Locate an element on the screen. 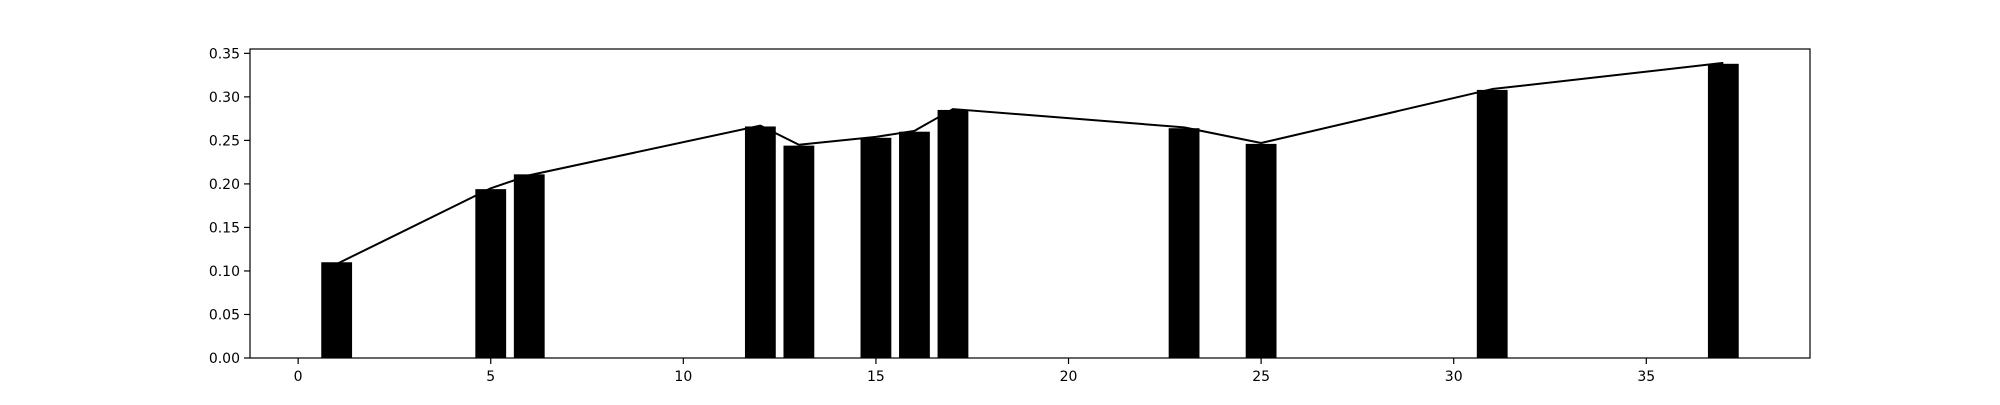 This screenshot has height=405, width=2000. y-tick-label: 0.30 is located at coordinates (224, 98).